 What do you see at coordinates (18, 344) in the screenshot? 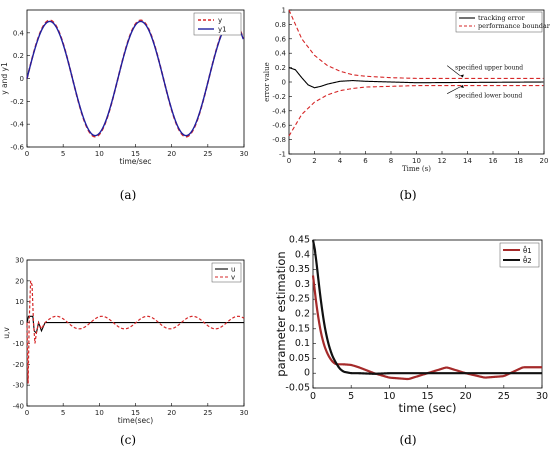
I see `y-tick-label: -10` at bounding box center [18, 344].